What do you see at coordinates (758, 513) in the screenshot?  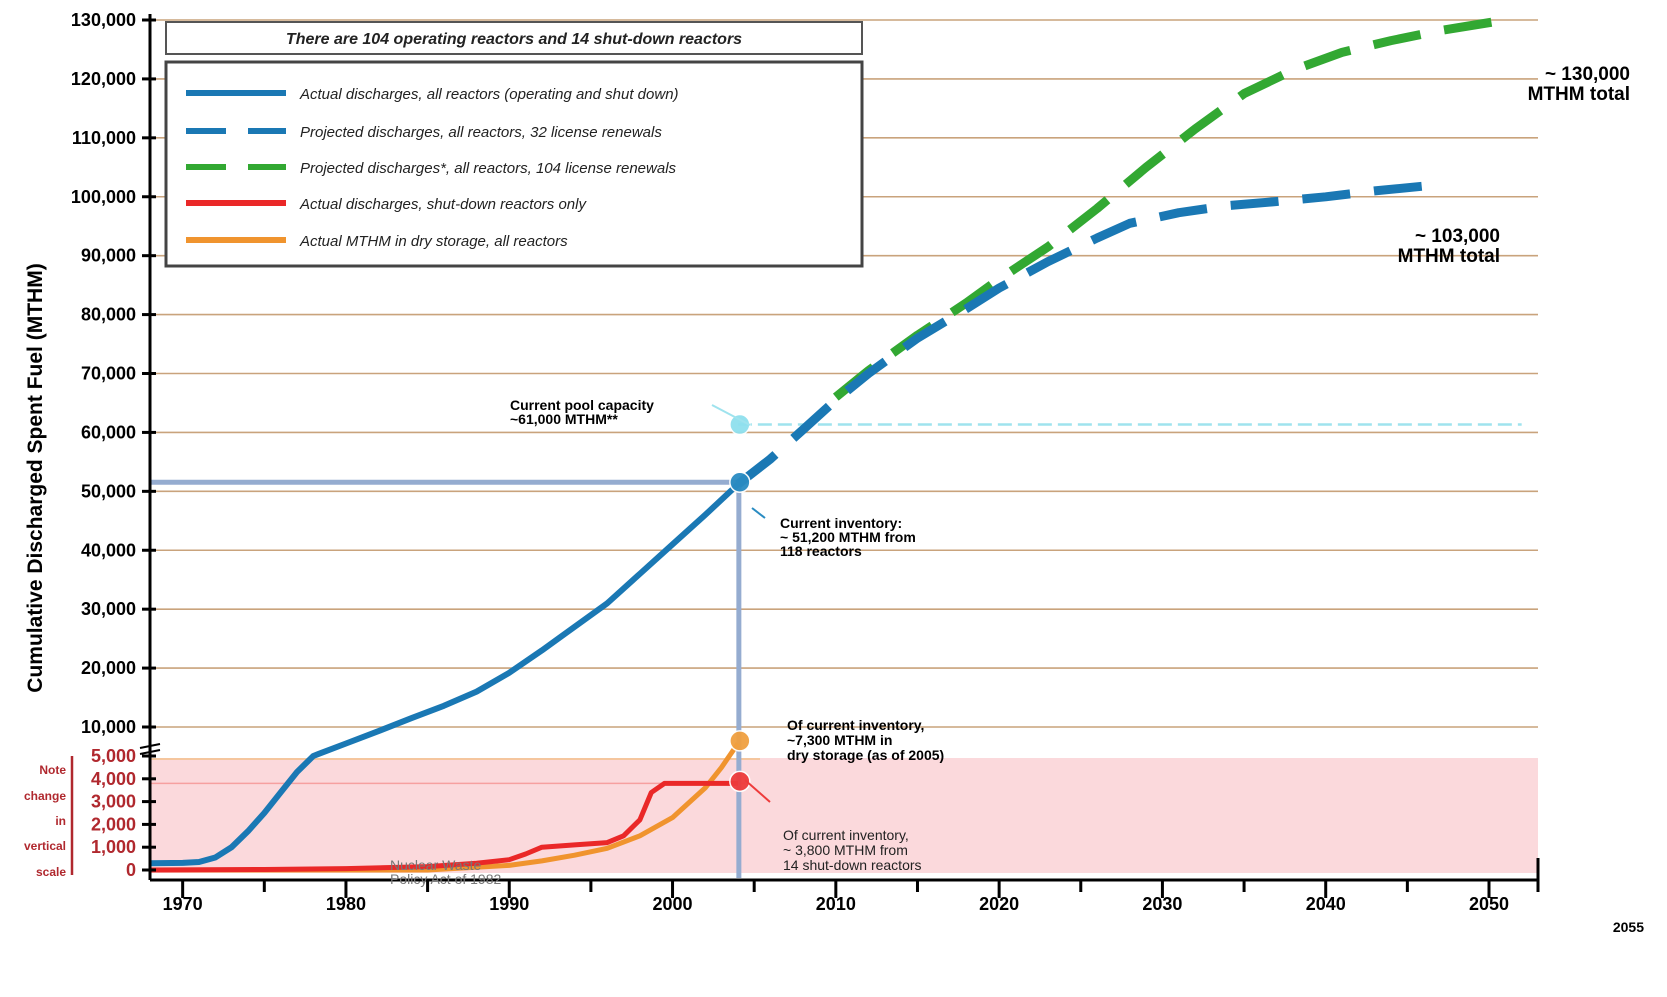 I see `inventory-leader` at bounding box center [758, 513].